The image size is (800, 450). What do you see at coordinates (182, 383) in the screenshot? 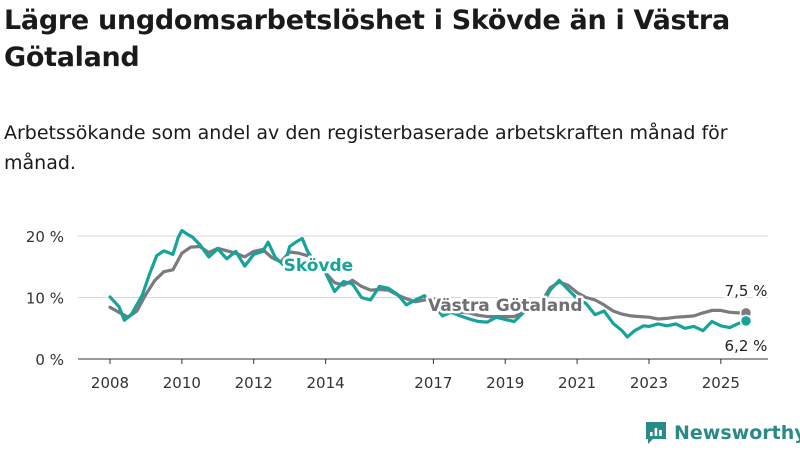
I see `x-tick-label: 2010` at bounding box center [182, 383].